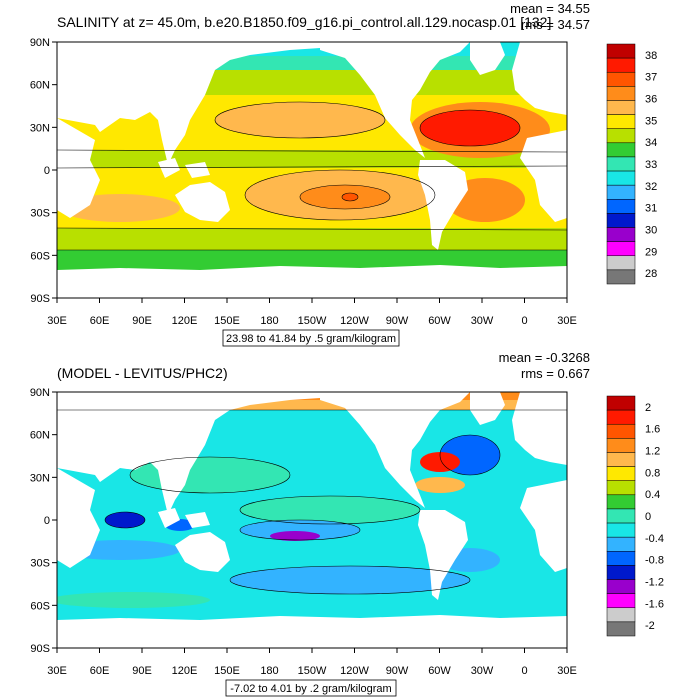  Describe the element at coordinates (651, 100) in the screenshot. I see `top-colorbar-label: 36` at that location.